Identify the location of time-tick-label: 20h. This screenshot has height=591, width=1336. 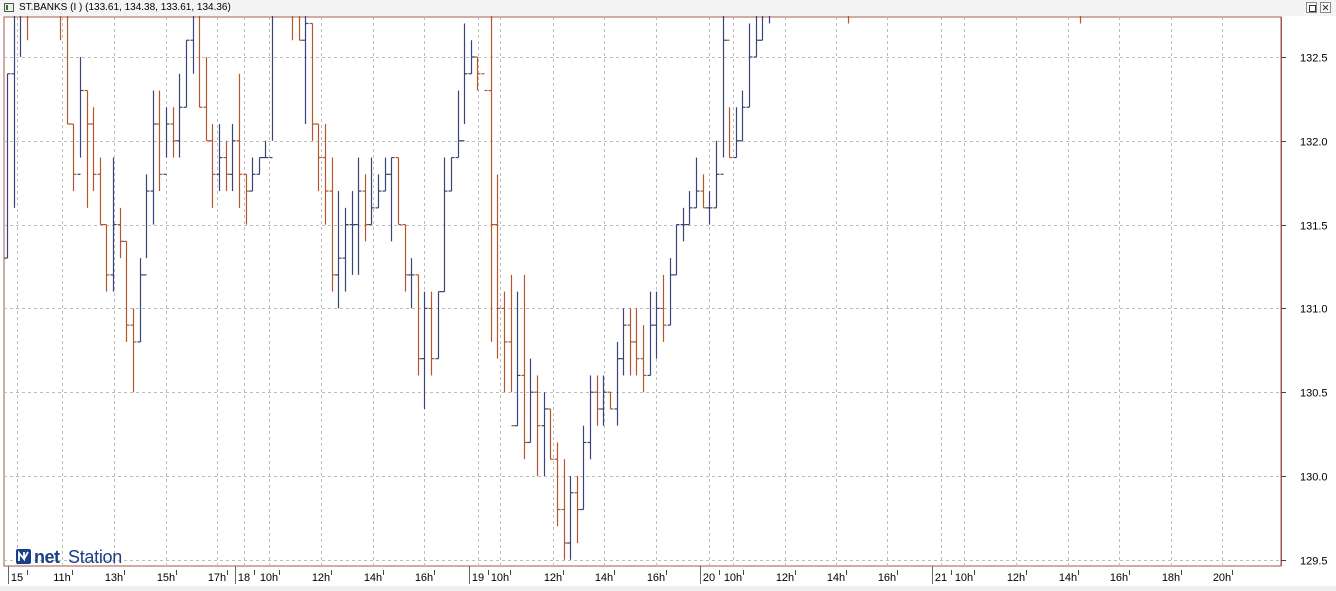
(1222, 578).